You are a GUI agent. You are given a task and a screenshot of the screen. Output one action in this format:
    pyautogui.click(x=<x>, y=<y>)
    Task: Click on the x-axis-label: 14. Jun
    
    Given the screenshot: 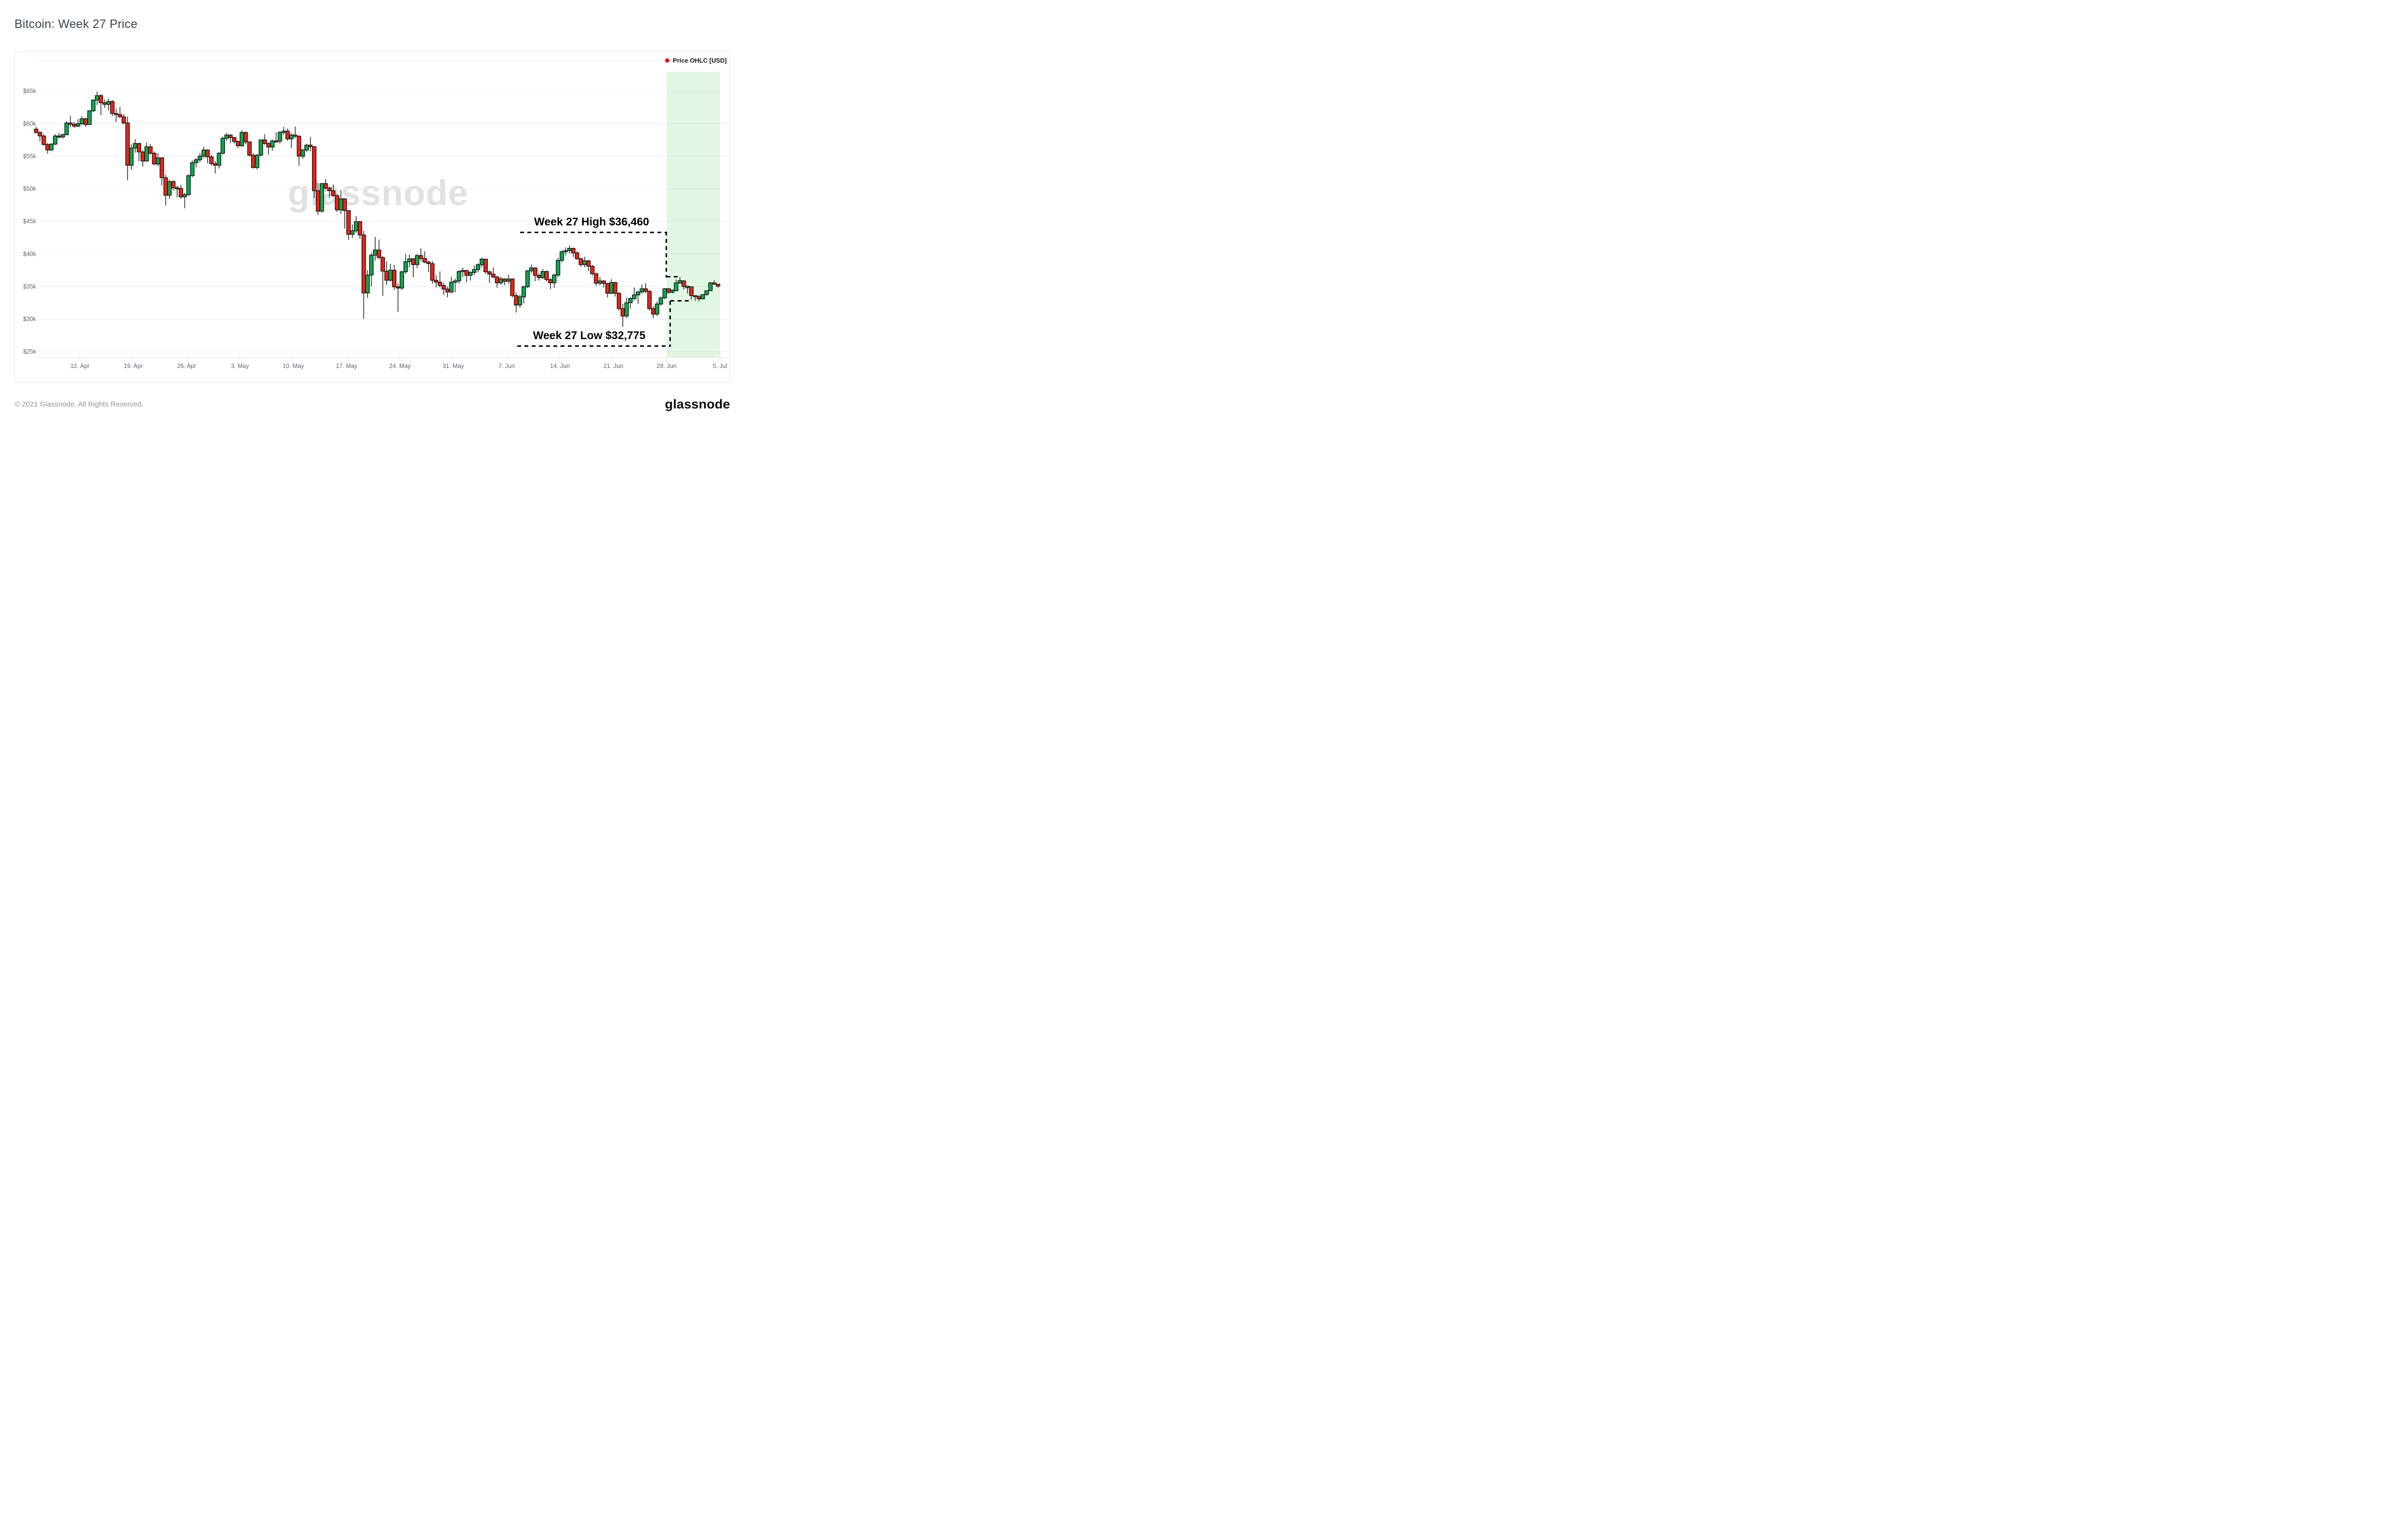 What is the action you would take?
    pyautogui.click(x=560, y=366)
    